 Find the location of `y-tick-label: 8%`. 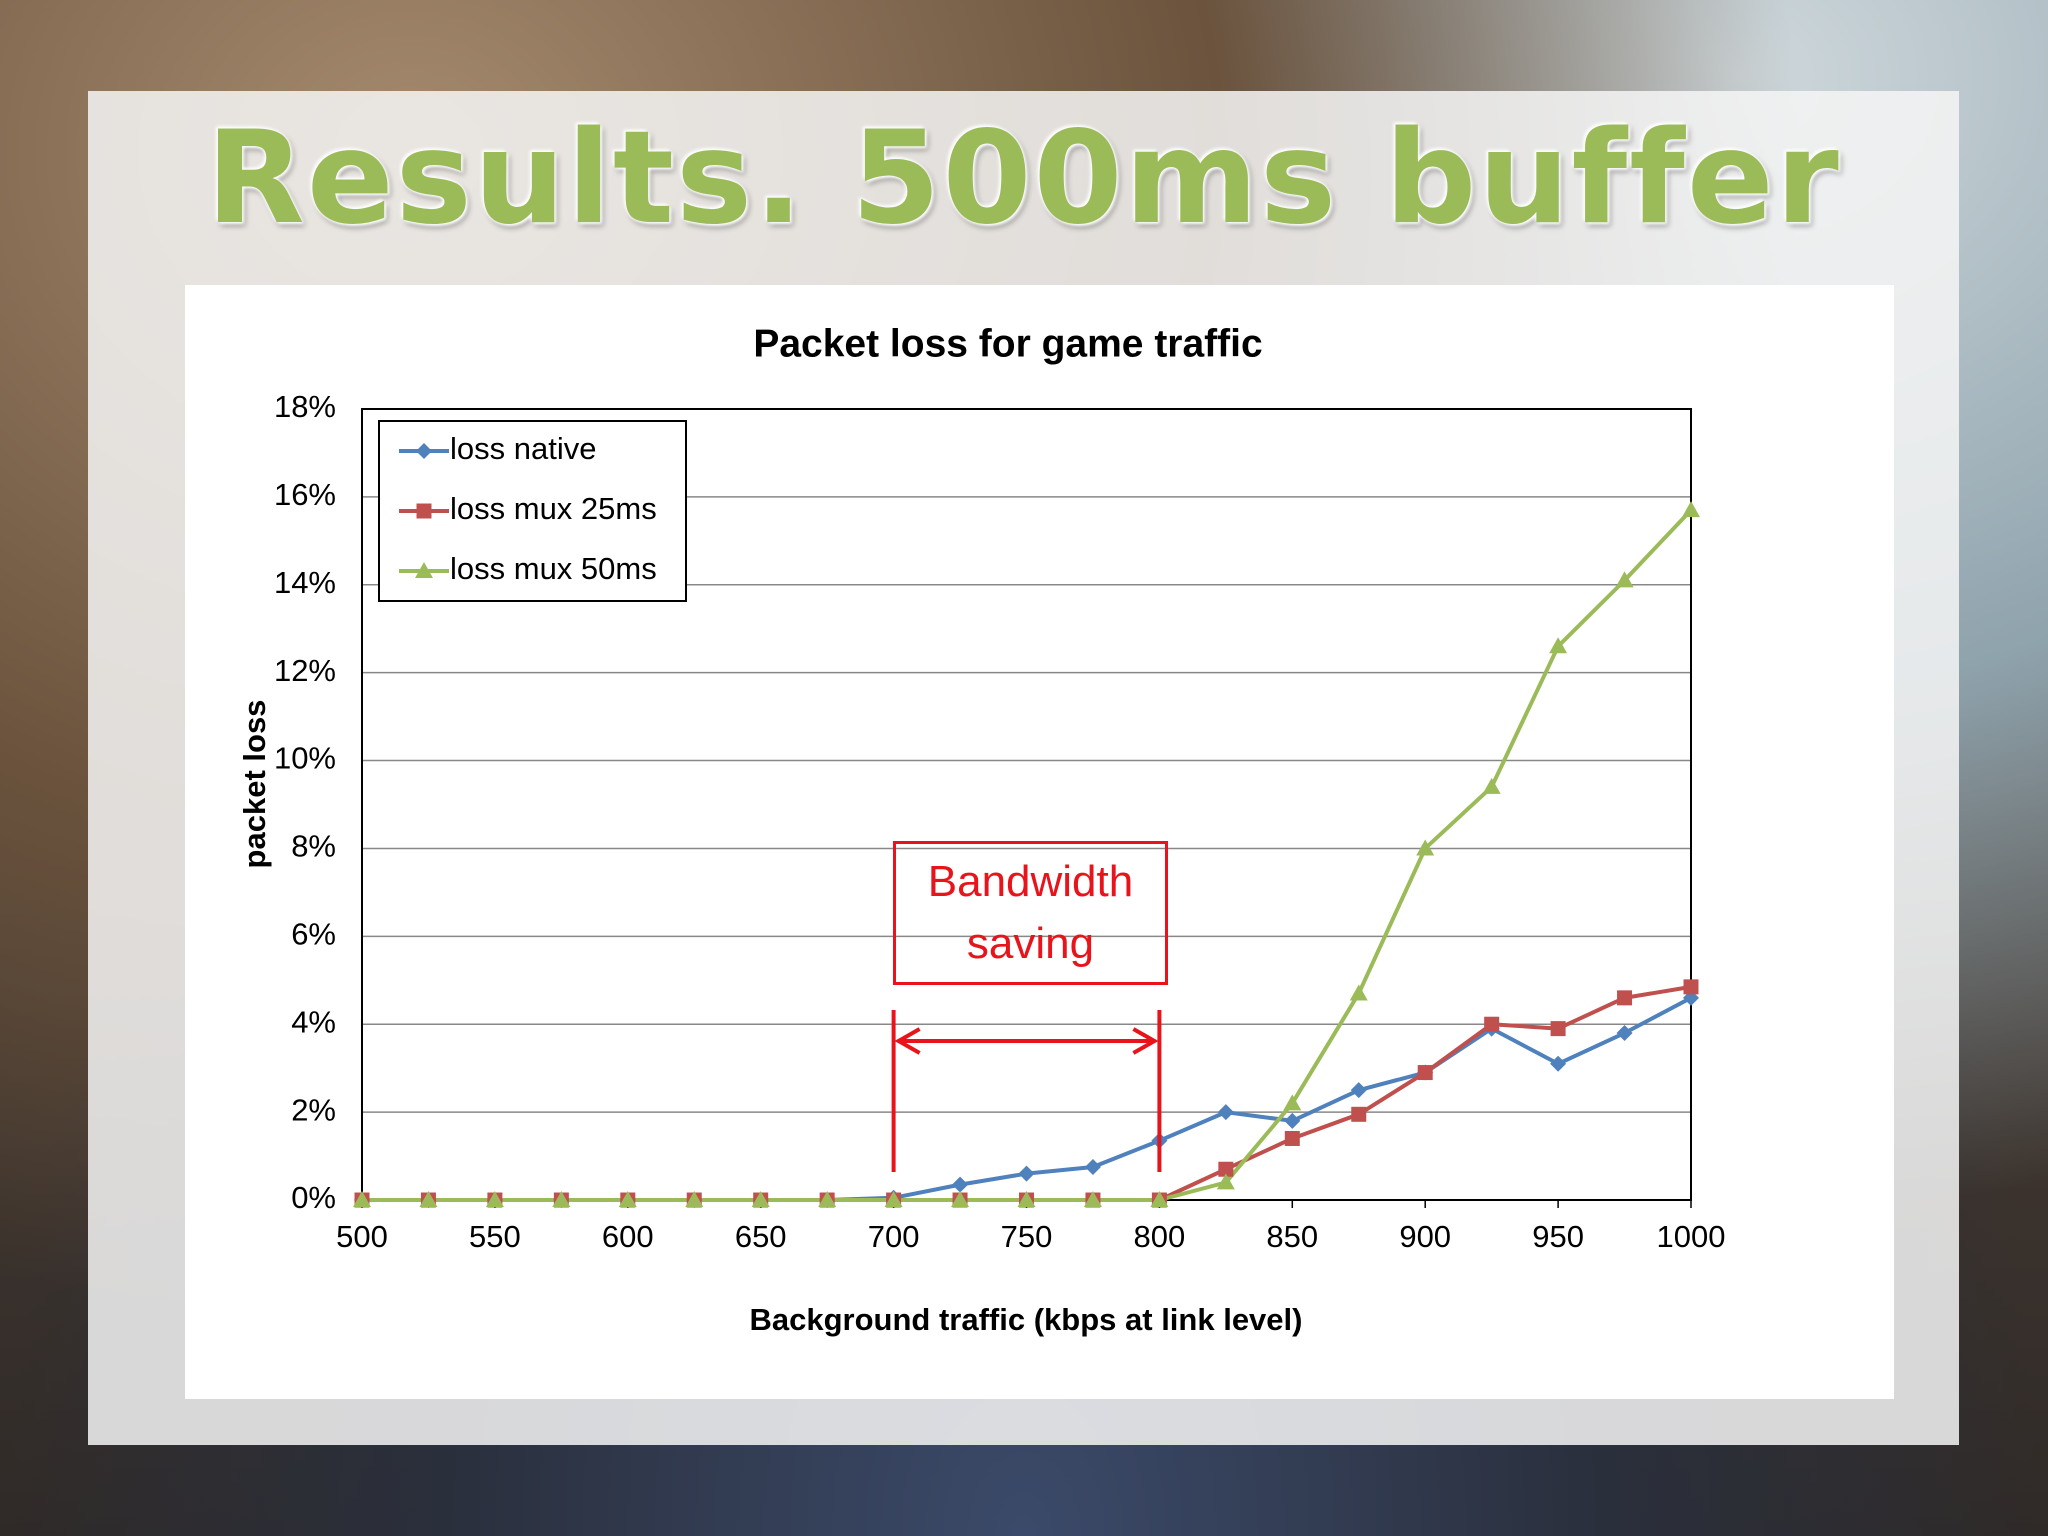

y-tick-label: 8% is located at coordinates (313, 846).